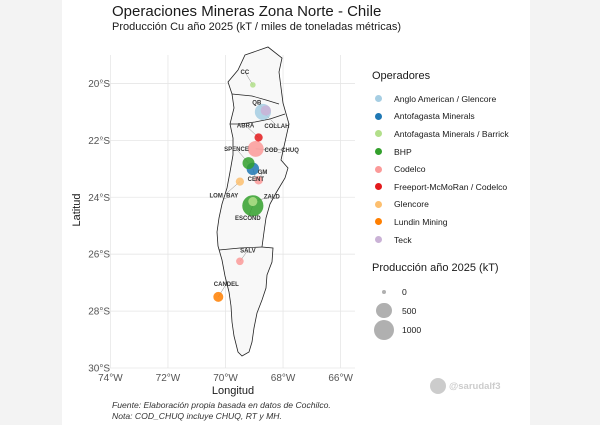  What do you see at coordinates (475, 386) in the screenshot?
I see `watermark-handle: @sarudalf3` at bounding box center [475, 386].